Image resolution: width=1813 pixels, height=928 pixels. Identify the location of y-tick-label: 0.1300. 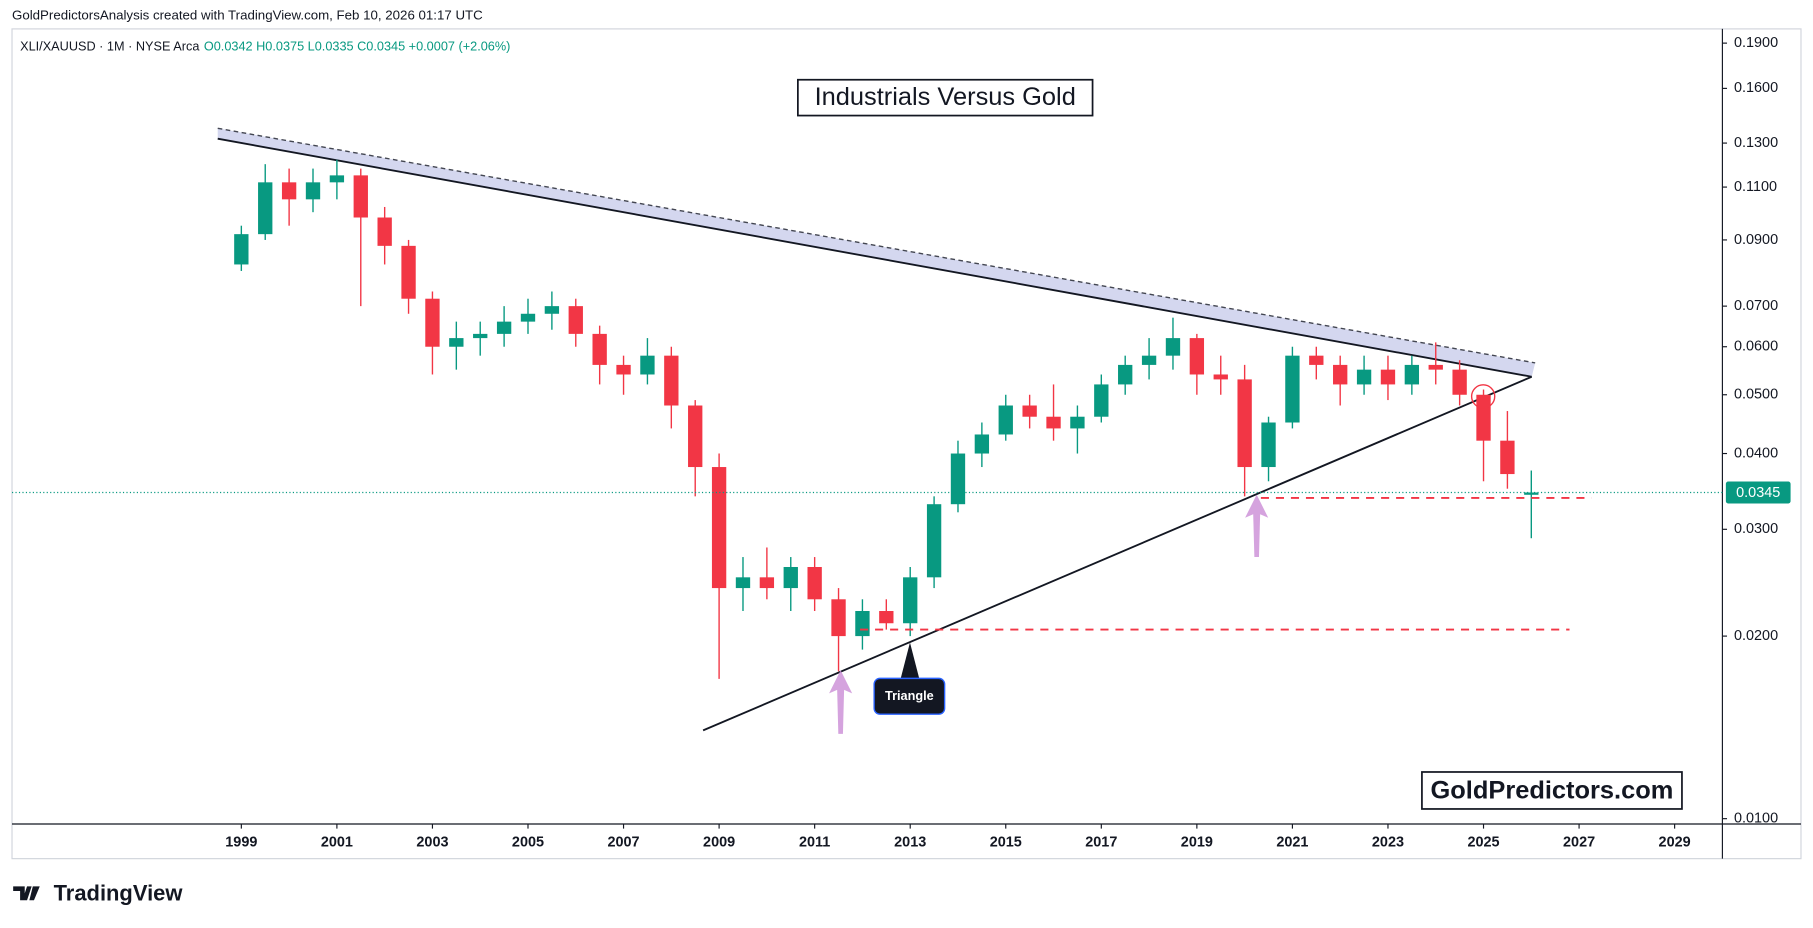
(1756, 143).